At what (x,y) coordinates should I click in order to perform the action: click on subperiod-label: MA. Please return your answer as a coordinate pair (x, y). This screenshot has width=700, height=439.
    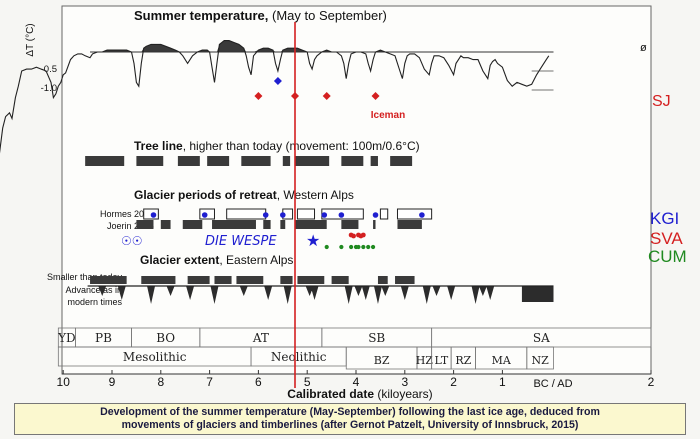
    Looking at the image, I should click on (502, 360).